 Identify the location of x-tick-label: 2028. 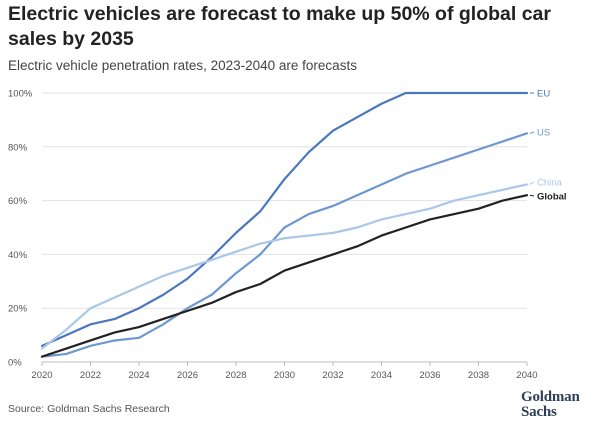
(235, 375).